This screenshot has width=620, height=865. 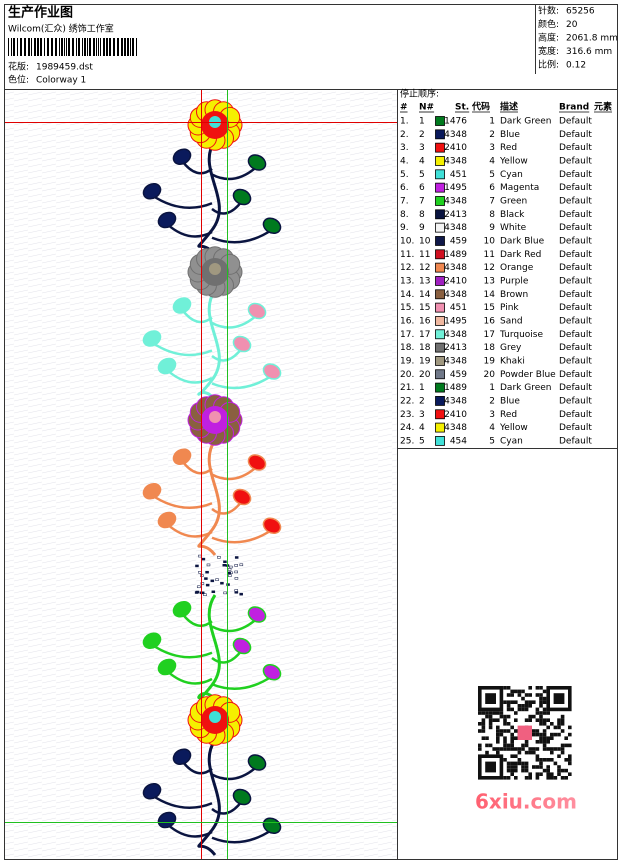 What do you see at coordinates (492, 148) in the screenshot?
I see `code: 3` at bounding box center [492, 148].